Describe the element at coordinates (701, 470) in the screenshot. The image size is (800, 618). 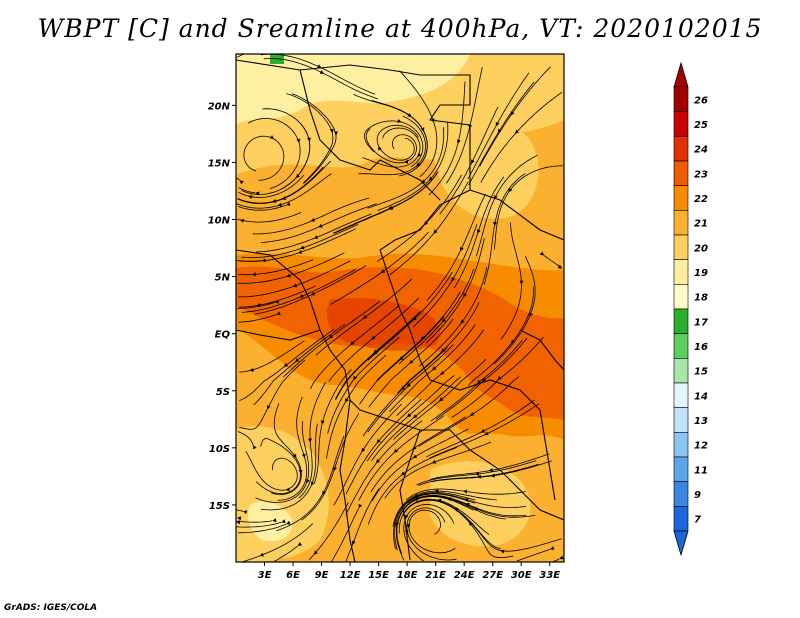
I see `colorbar-label: 11` at that location.